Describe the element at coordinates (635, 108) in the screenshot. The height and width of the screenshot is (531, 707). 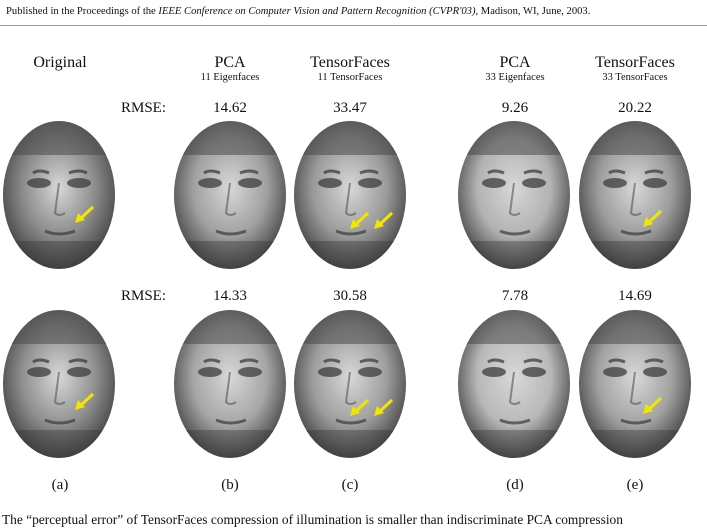
I see `rmse-value: 20.22` at that location.